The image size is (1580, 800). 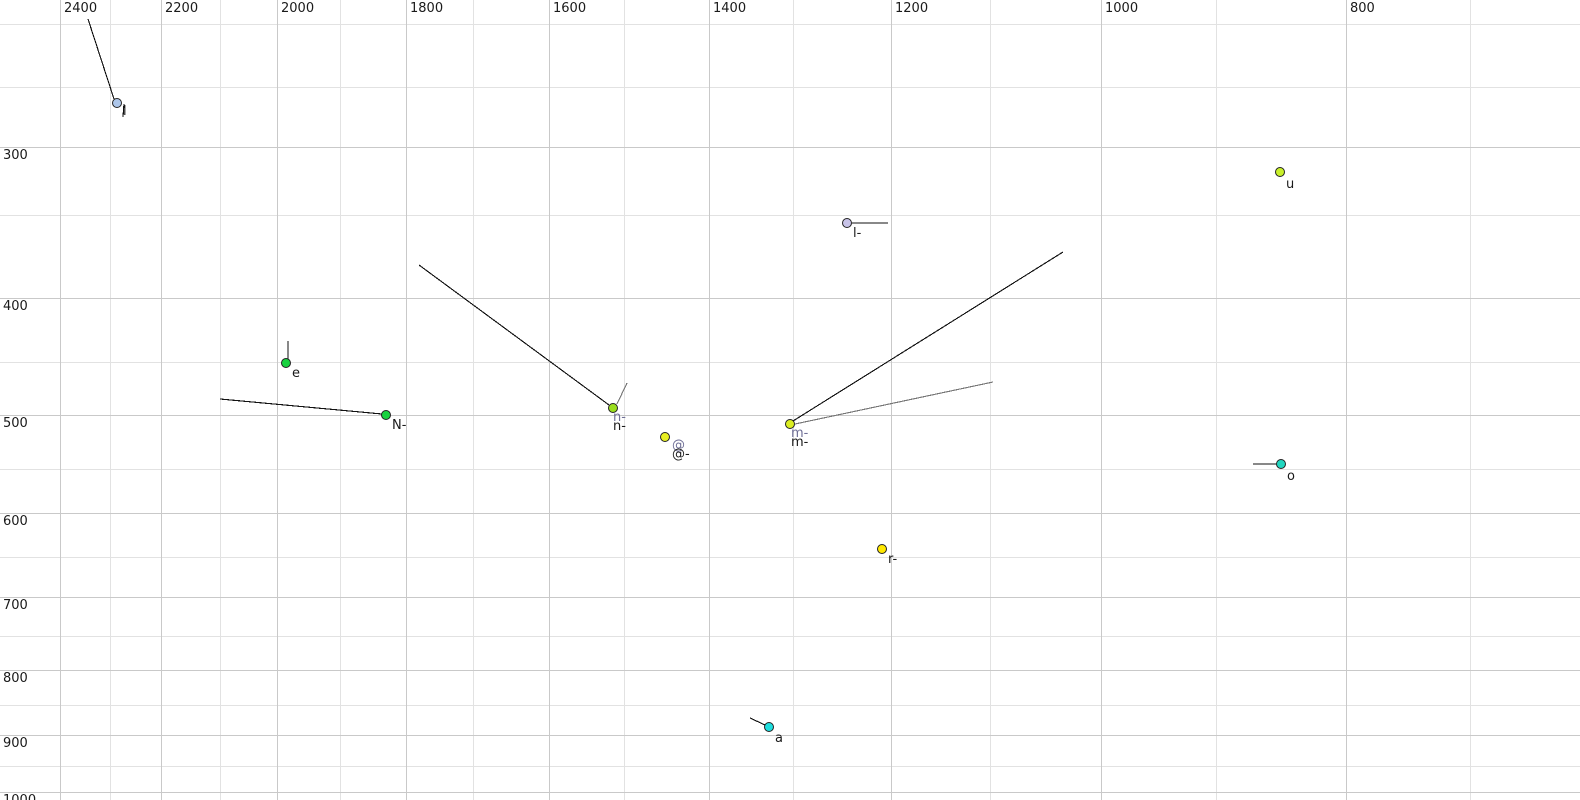 I want to click on x-axis-tick-label: 1600, so click(x=570, y=8).